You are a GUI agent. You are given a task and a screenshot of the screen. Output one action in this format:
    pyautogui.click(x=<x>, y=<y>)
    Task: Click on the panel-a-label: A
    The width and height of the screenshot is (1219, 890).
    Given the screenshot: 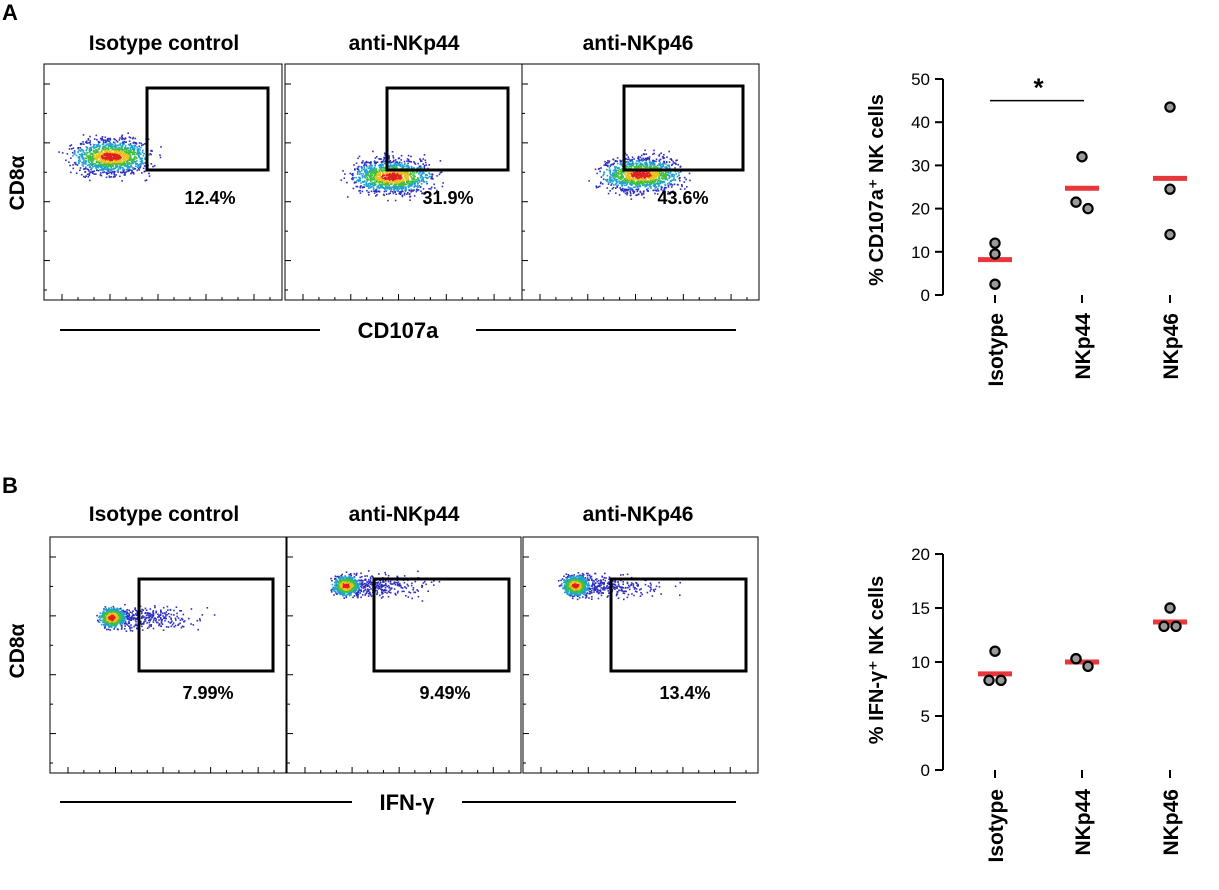 What is the action you would take?
    pyautogui.click(x=10, y=12)
    